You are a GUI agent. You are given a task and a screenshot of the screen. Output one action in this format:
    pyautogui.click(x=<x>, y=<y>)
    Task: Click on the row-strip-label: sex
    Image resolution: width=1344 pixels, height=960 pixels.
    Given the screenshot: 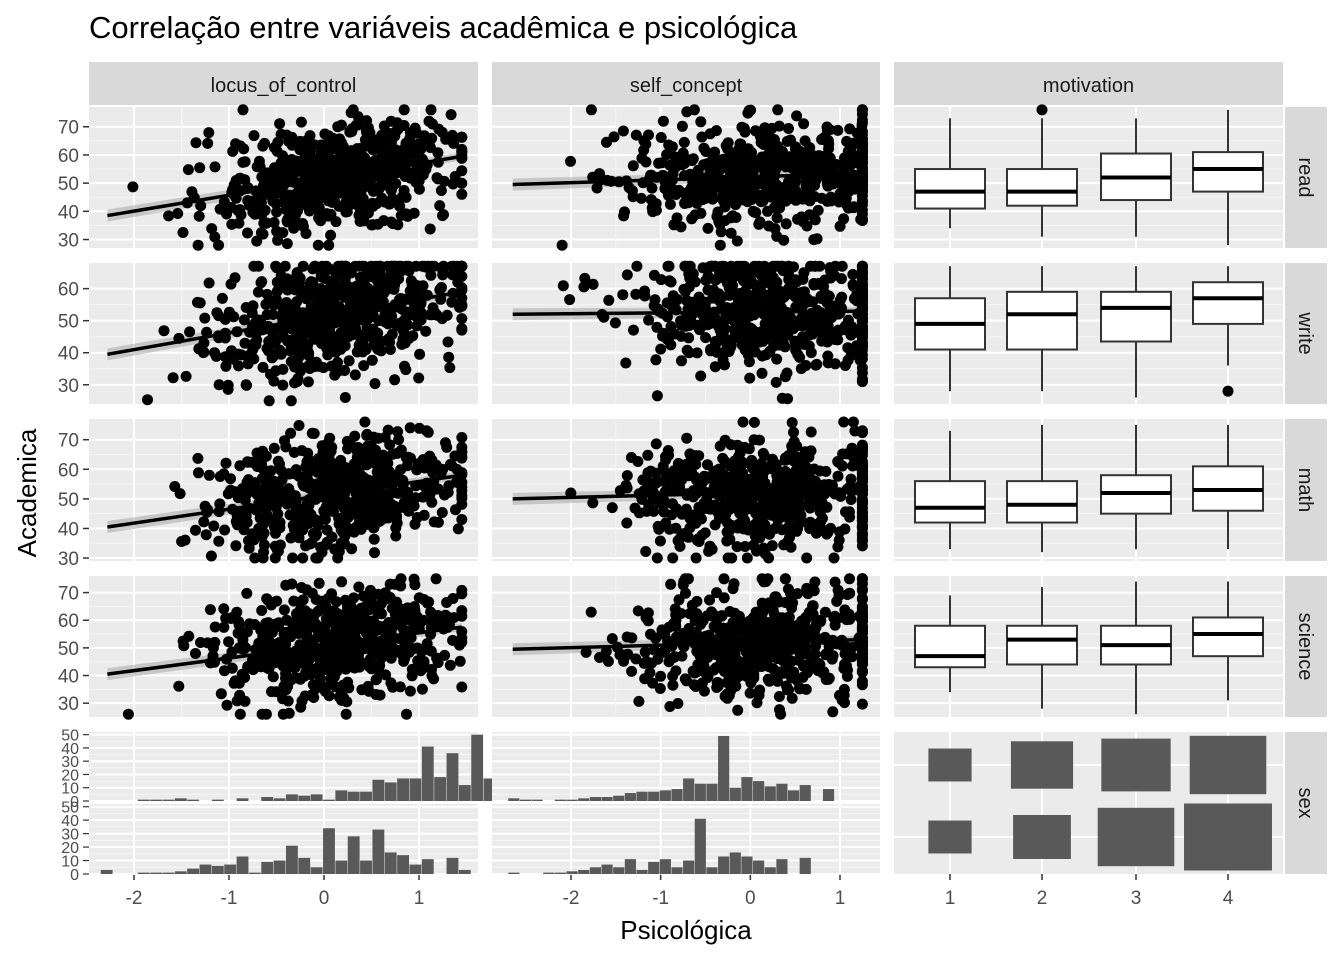 What is the action you would take?
    pyautogui.click(x=1305, y=802)
    